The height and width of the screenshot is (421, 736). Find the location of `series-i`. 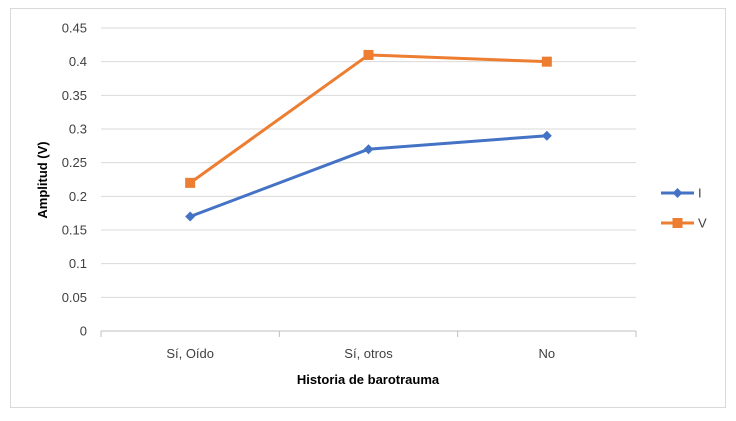

series-i is located at coordinates (368, 176).